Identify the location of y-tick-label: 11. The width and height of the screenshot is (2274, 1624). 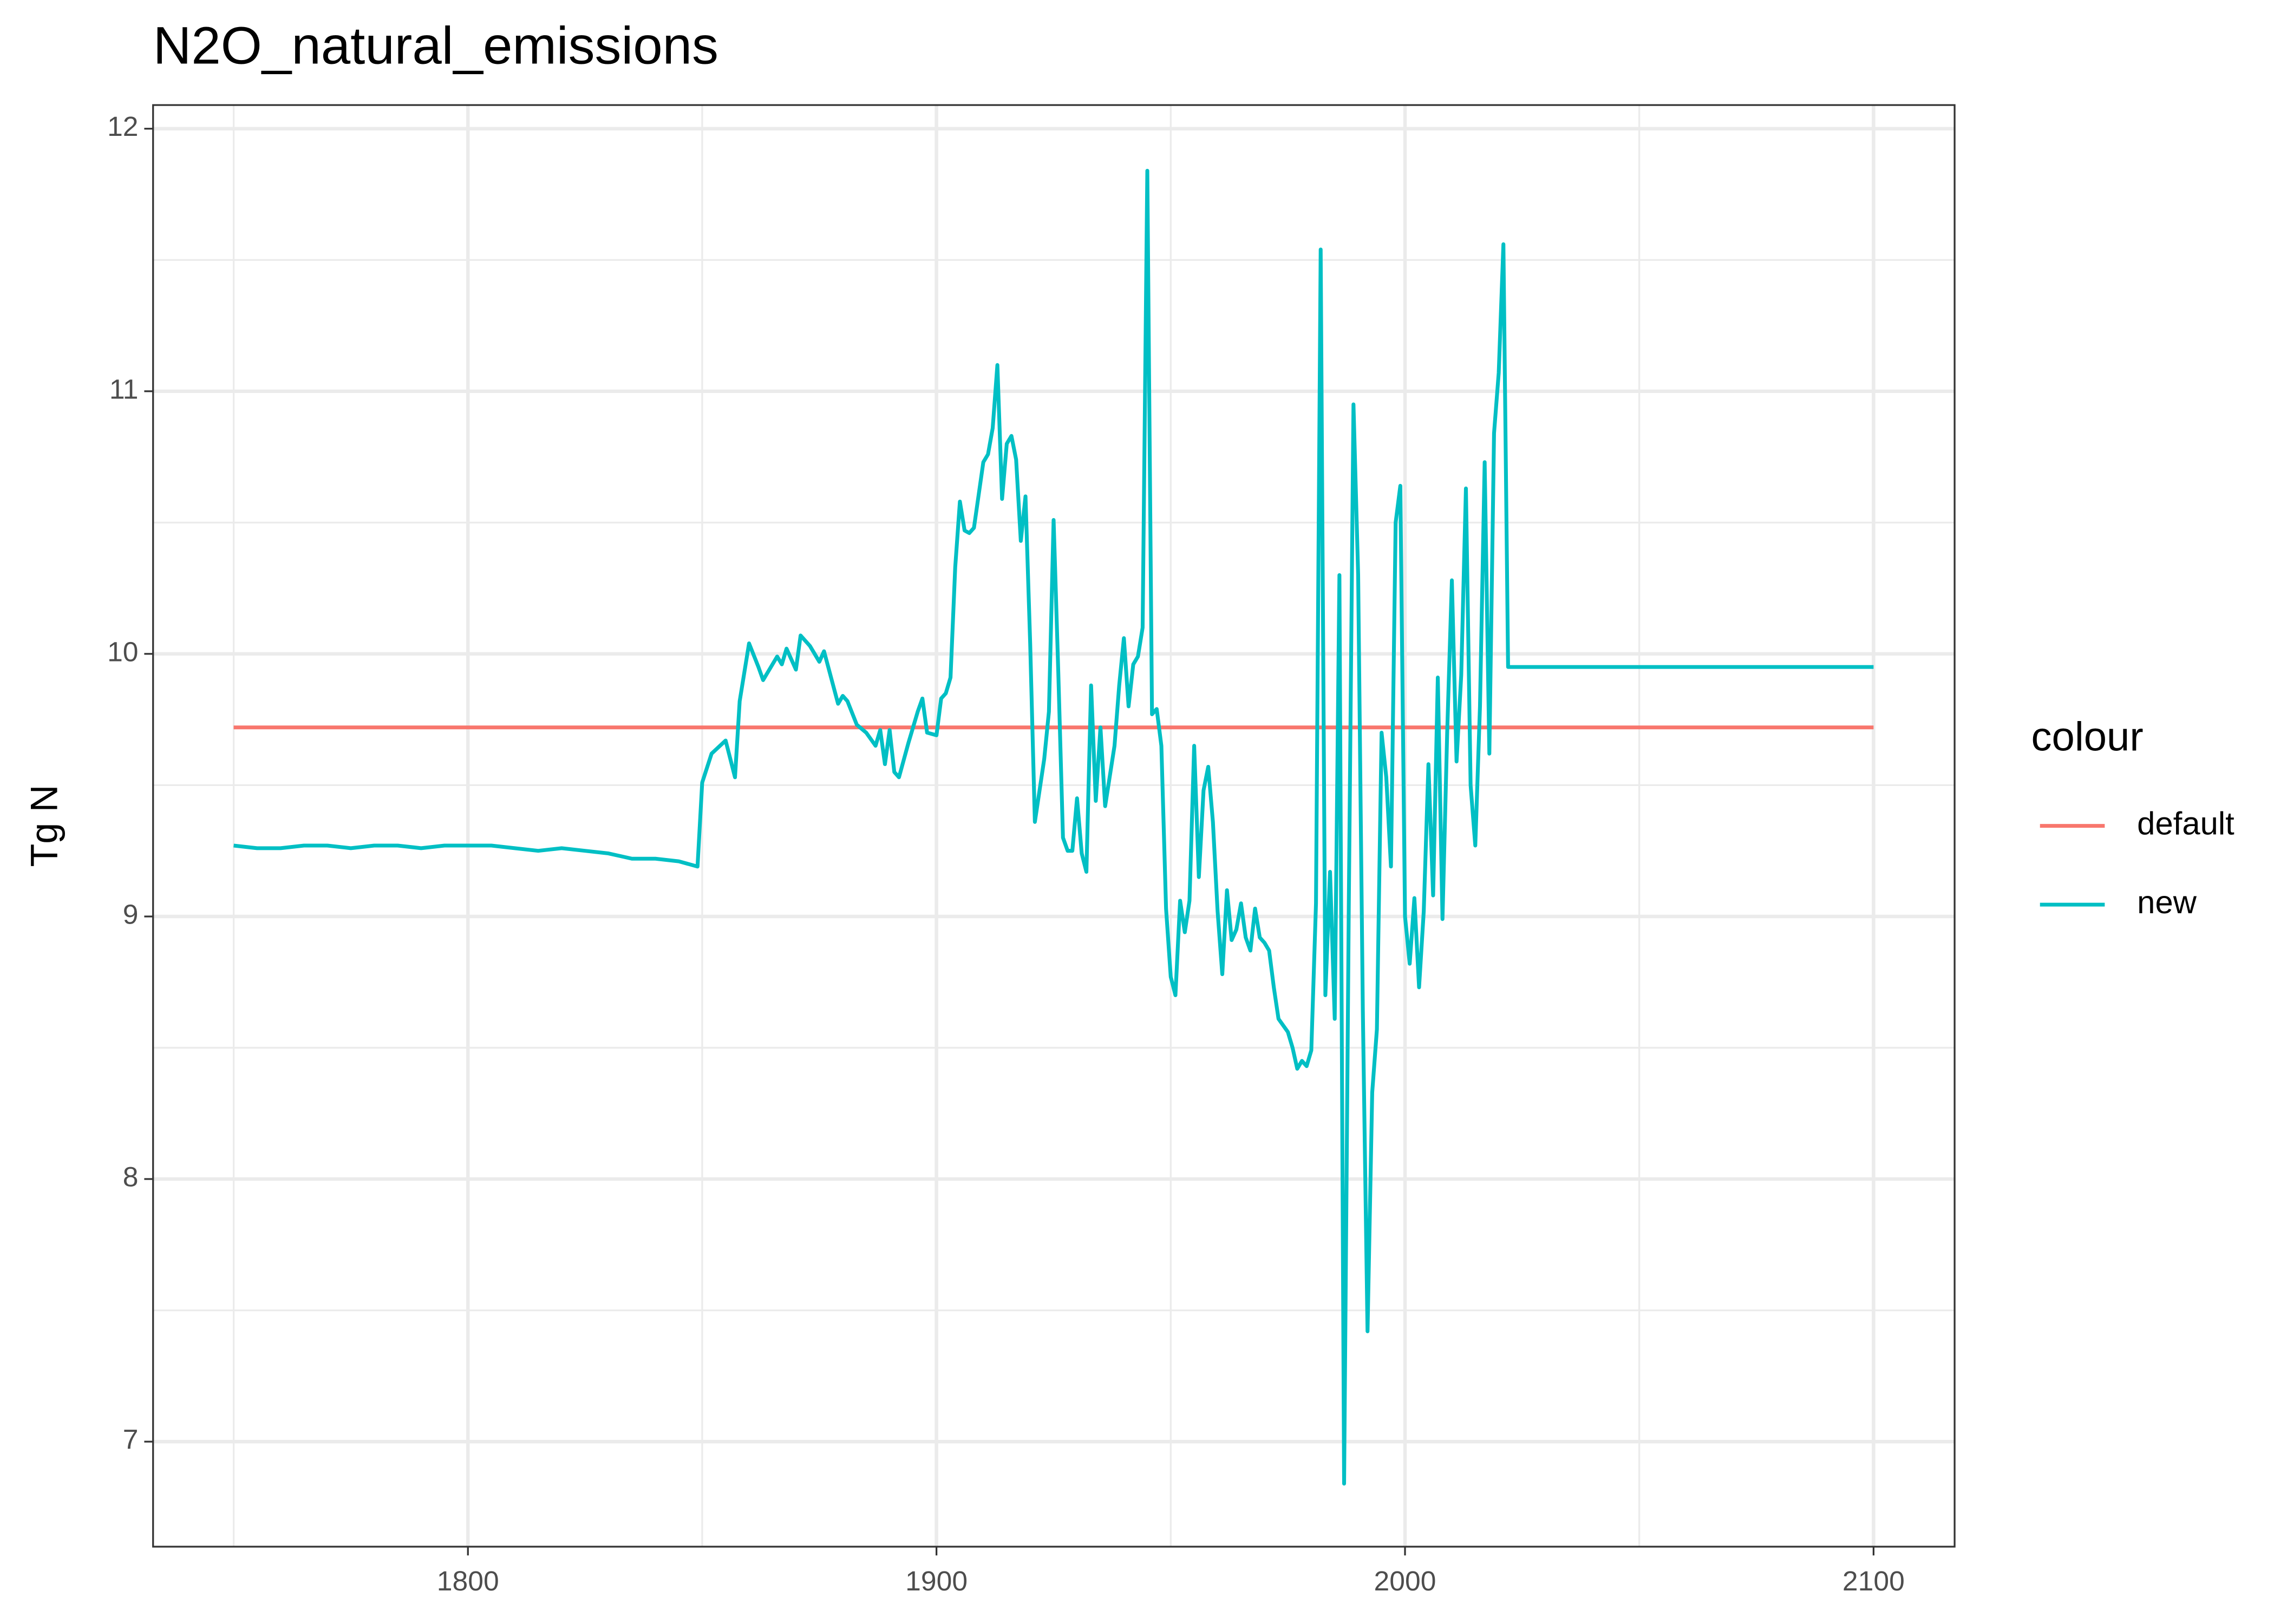
(124, 390).